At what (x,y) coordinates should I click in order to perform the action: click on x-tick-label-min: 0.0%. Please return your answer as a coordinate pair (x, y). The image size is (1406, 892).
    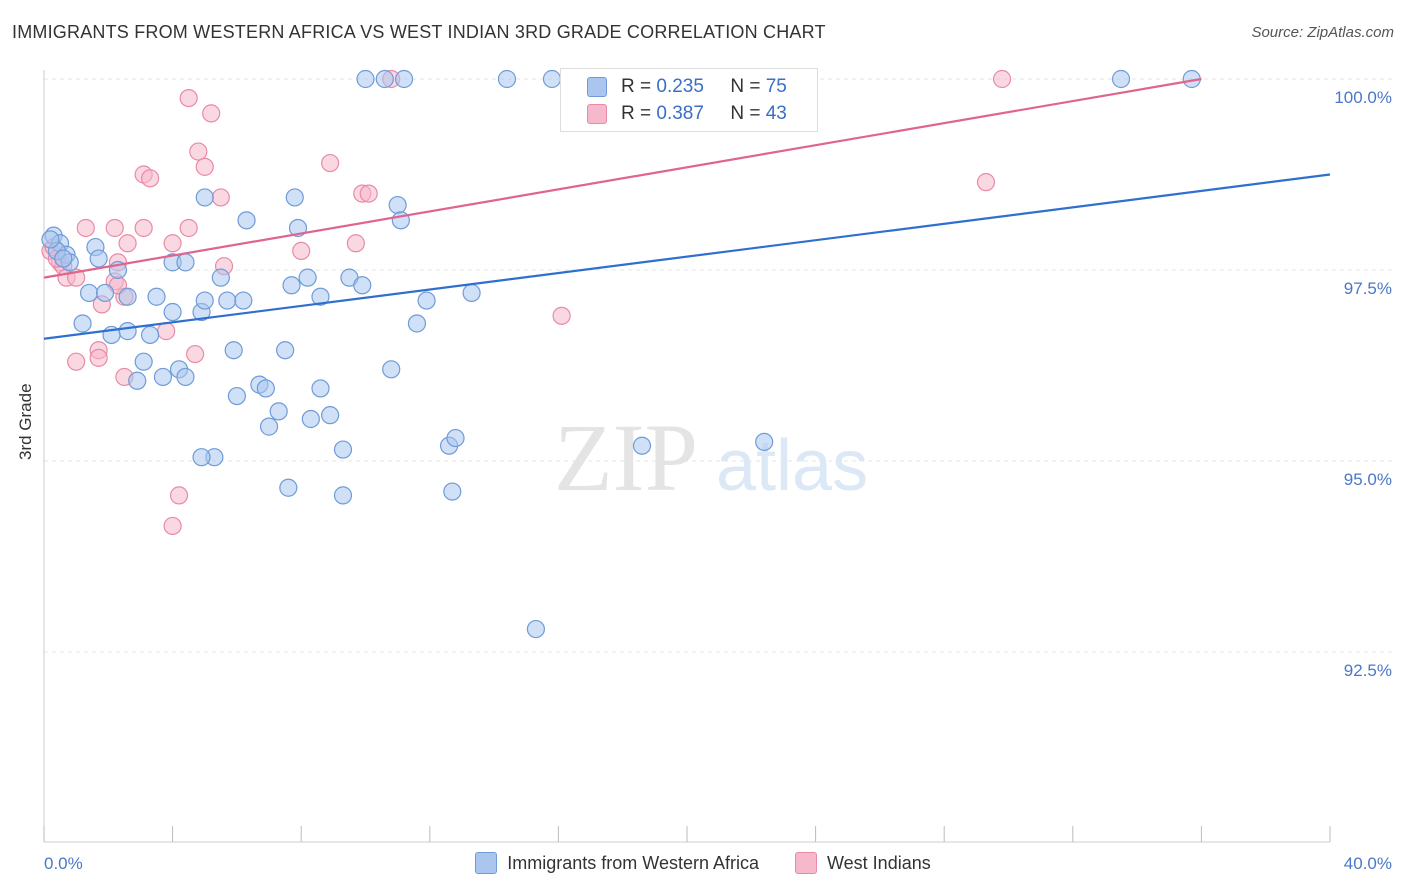
    Looking at the image, I should click on (63, 863).